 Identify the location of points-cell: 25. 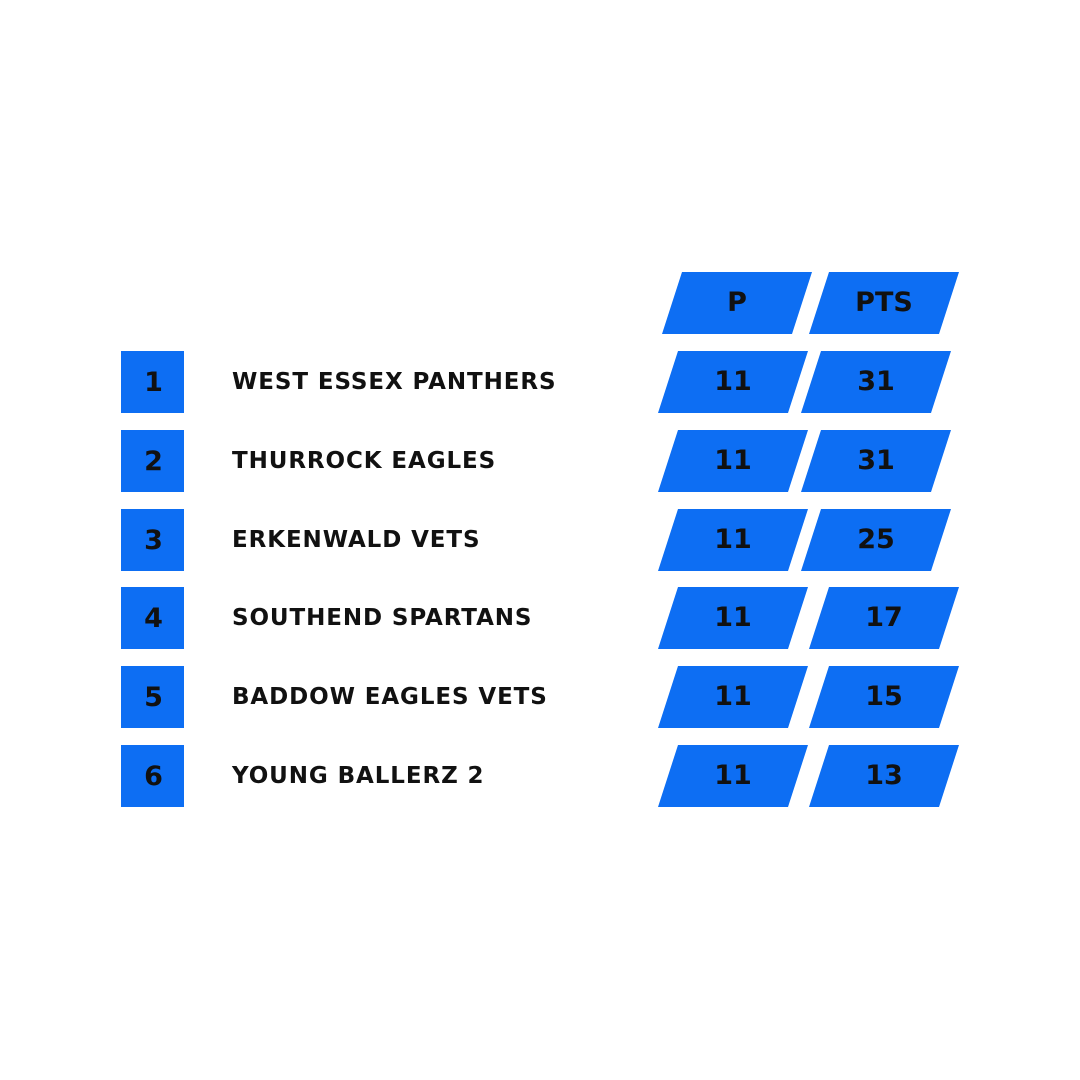
(876, 540).